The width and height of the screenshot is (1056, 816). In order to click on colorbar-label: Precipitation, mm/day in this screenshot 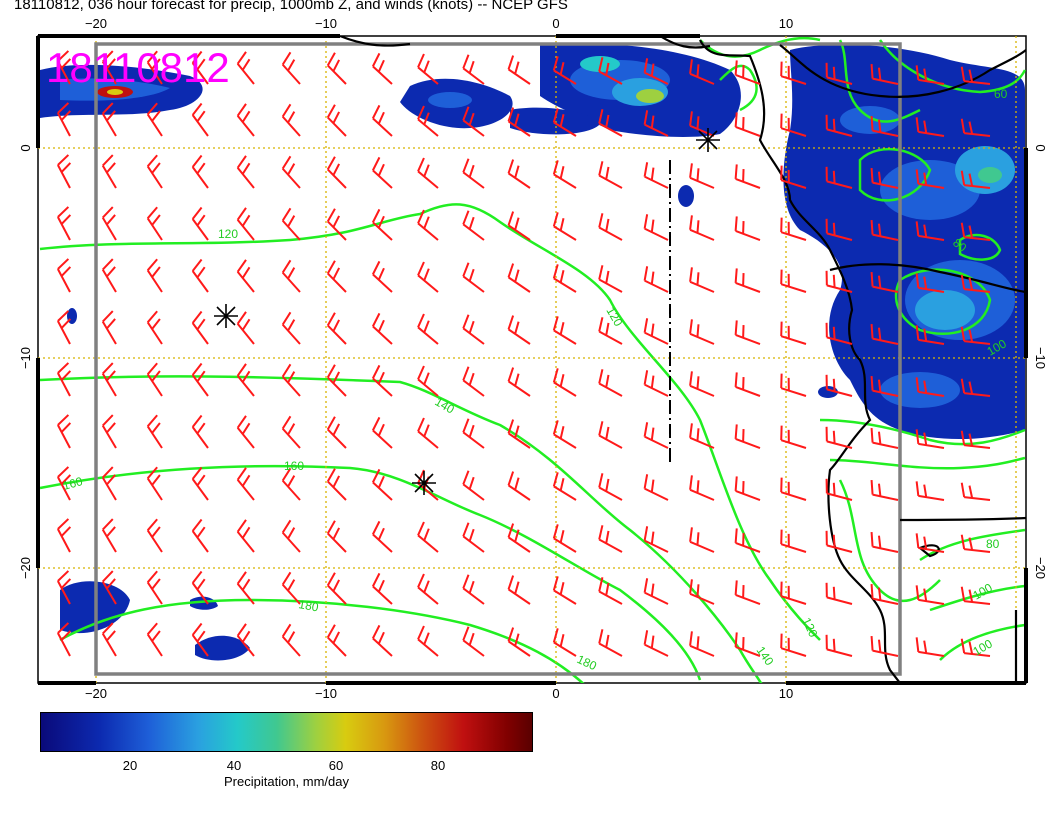, I will do `click(286, 781)`.